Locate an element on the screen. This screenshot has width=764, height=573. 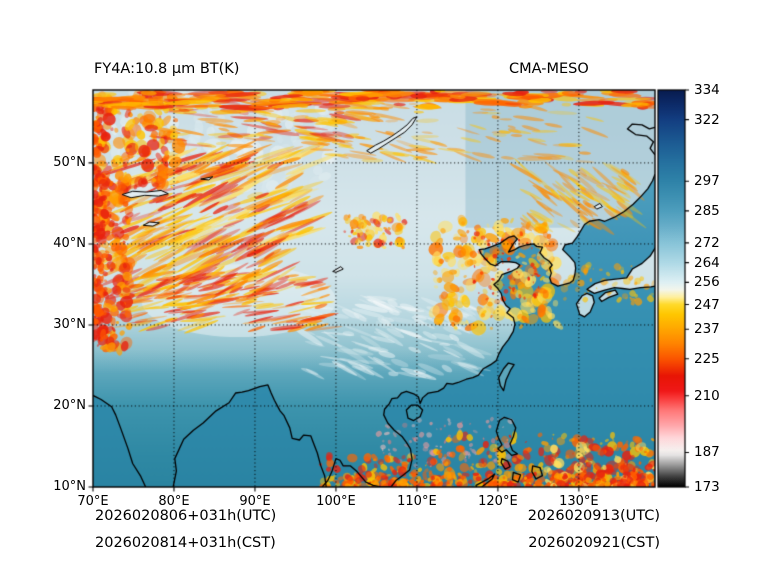
plot-title: FY4A:10.8 μm BT(K) is located at coordinates (167, 69).